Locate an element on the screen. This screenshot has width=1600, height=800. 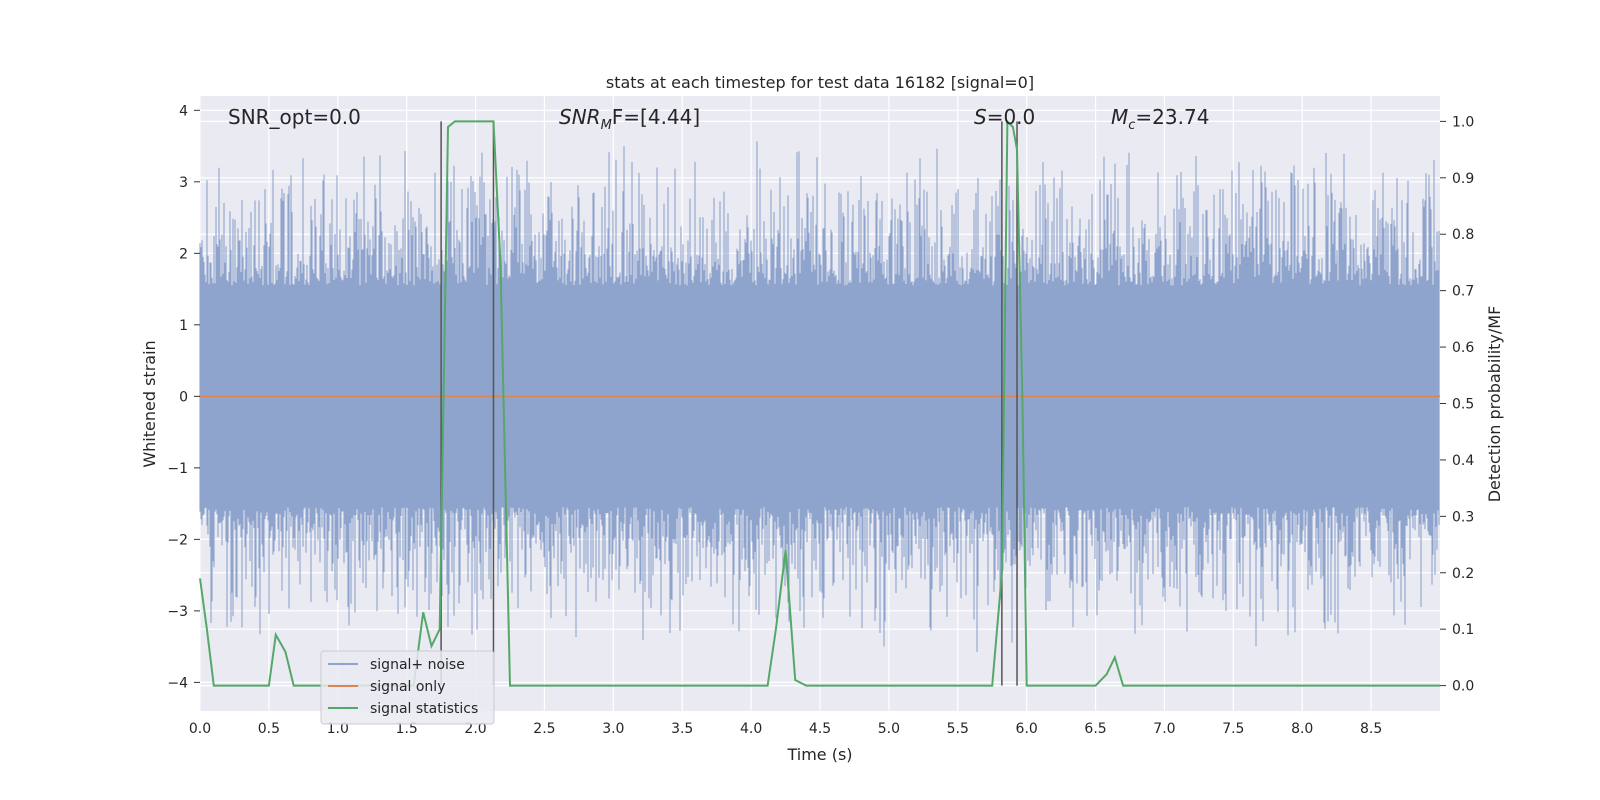
x-tick-label: 3.0 is located at coordinates (613, 729).